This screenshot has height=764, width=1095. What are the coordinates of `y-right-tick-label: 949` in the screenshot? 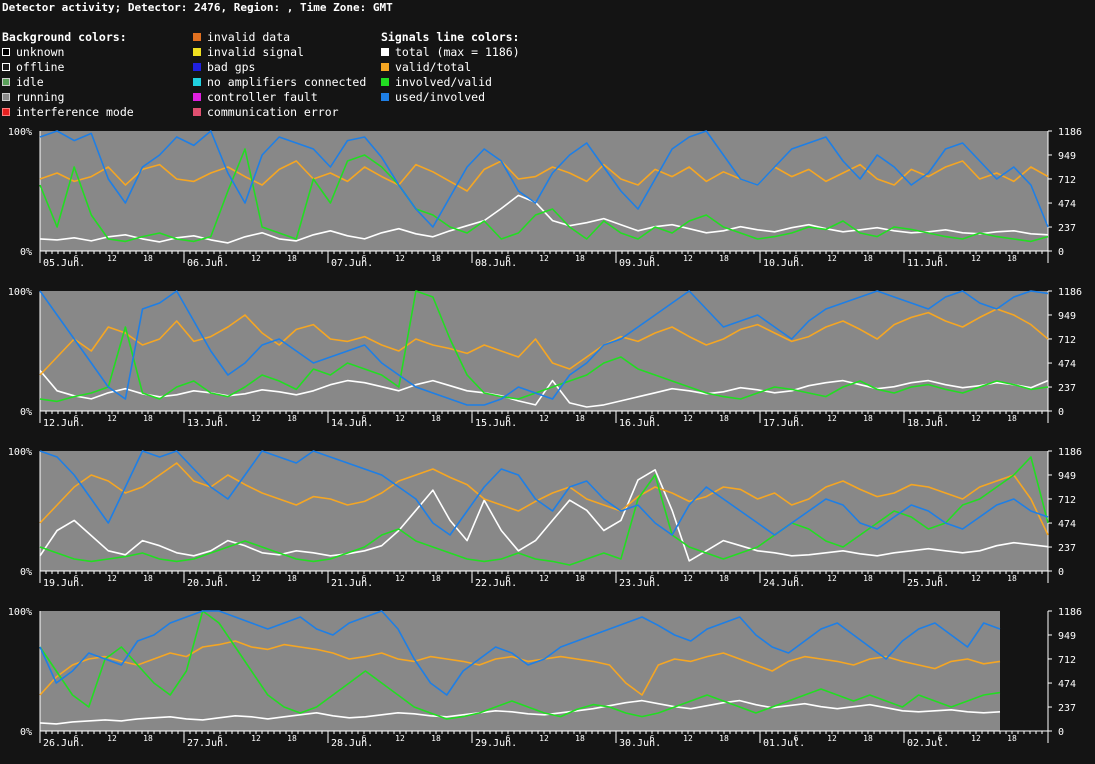 It's located at (1067, 156).